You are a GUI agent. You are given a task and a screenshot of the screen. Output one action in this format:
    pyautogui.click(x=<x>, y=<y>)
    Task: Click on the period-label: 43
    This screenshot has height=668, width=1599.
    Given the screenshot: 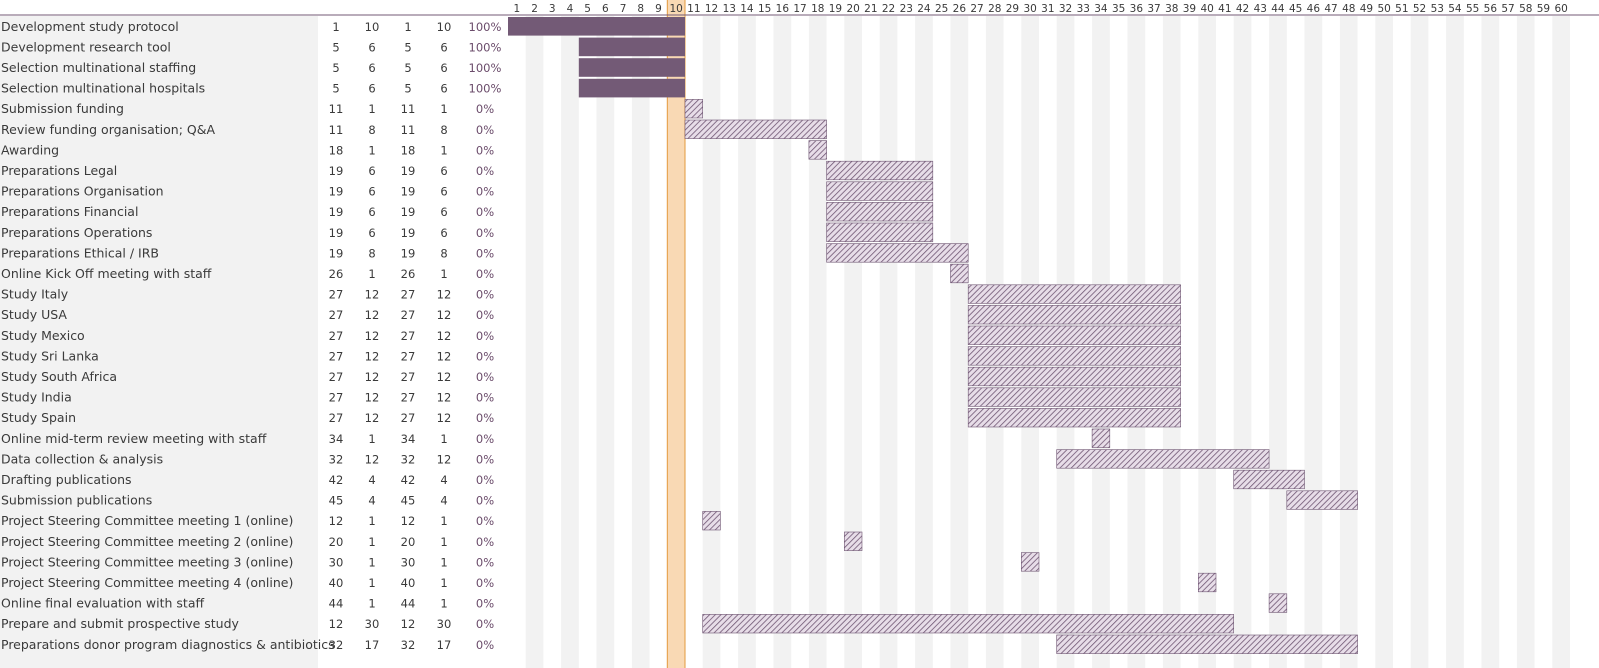 What is the action you would take?
    pyautogui.click(x=1260, y=9)
    